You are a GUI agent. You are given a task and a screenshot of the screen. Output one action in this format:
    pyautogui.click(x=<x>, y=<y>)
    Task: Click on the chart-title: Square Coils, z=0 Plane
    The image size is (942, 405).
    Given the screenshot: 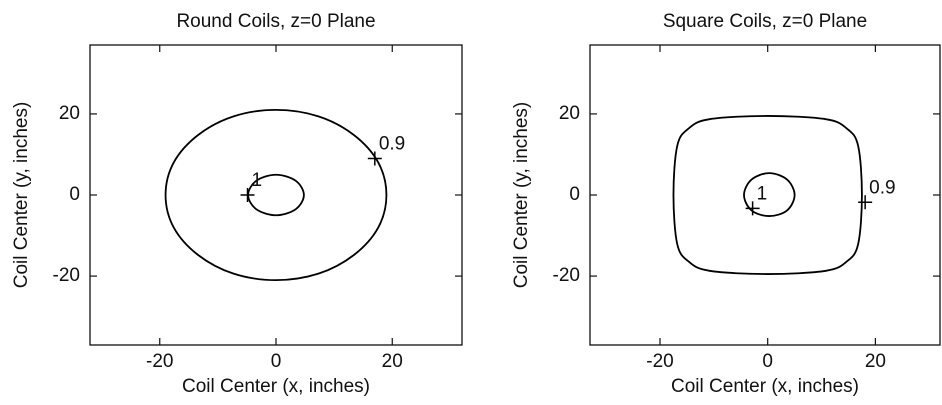 What is the action you would take?
    pyautogui.click(x=765, y=21)
    